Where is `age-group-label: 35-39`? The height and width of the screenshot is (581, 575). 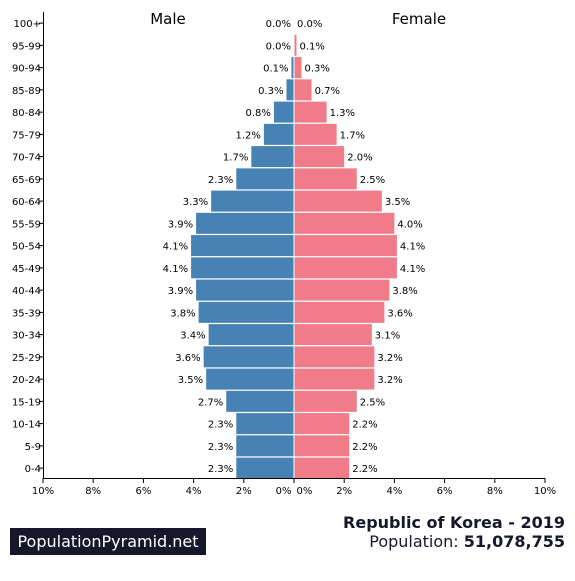
age-group-label: 35-39 is located at coordinates (26, 313).